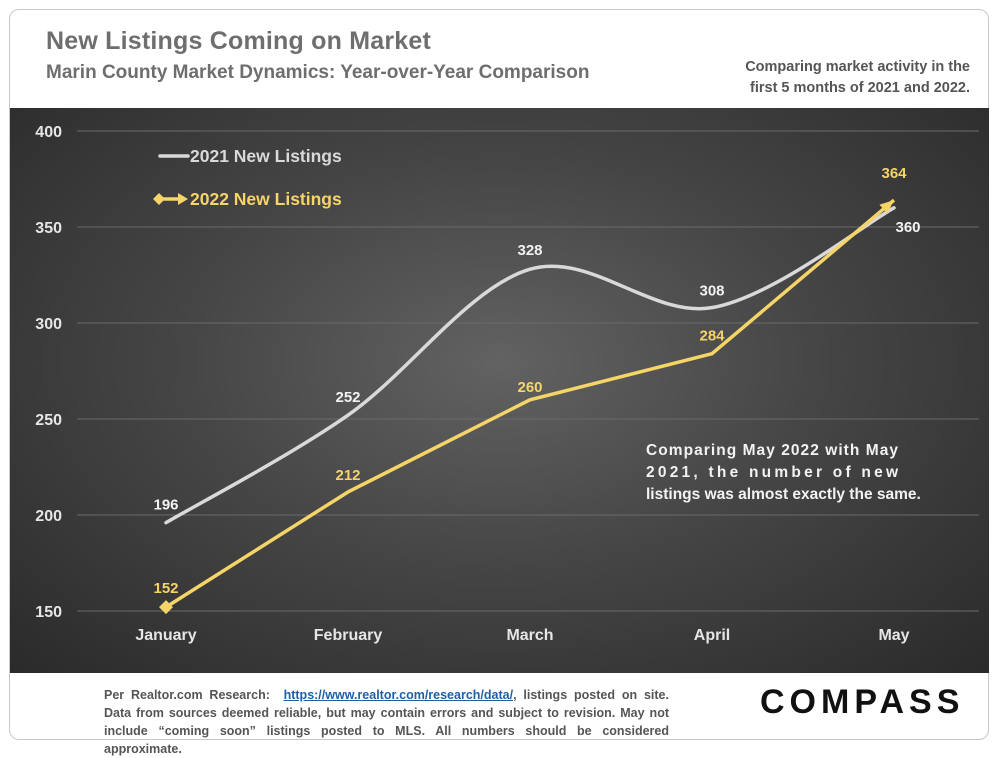  Describe the element at coordinates (712, 635) in the screenshot. I see `x-tick-label: April` at that location.